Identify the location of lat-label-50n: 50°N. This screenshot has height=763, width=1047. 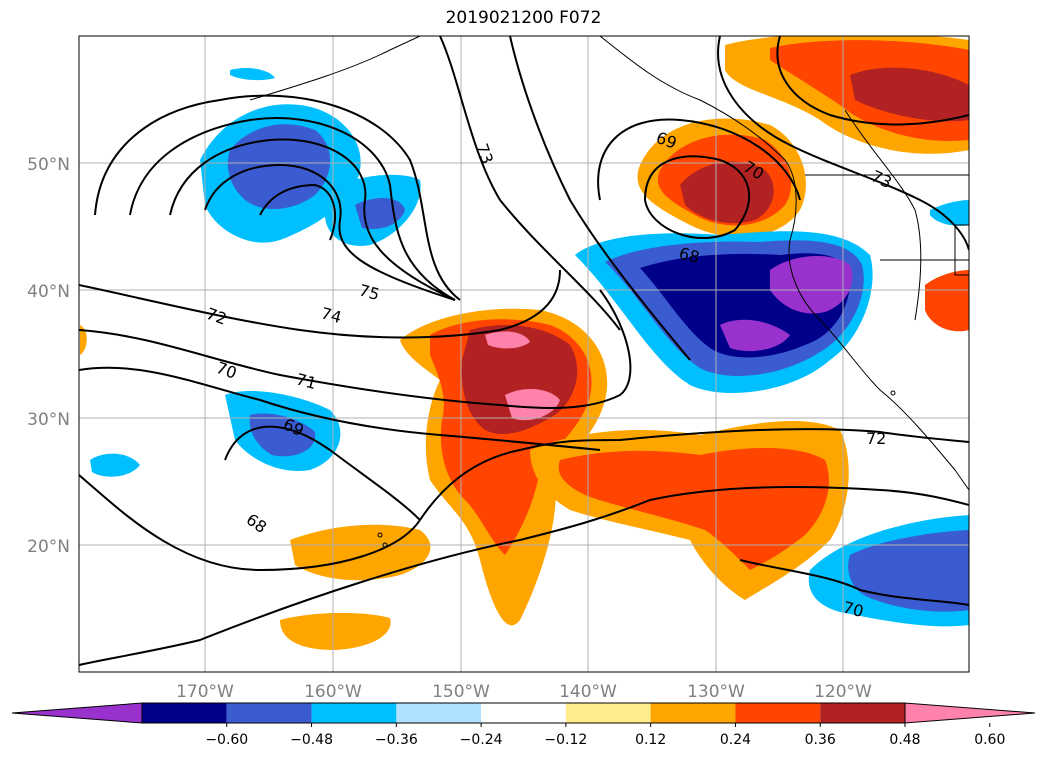
(48, 165).